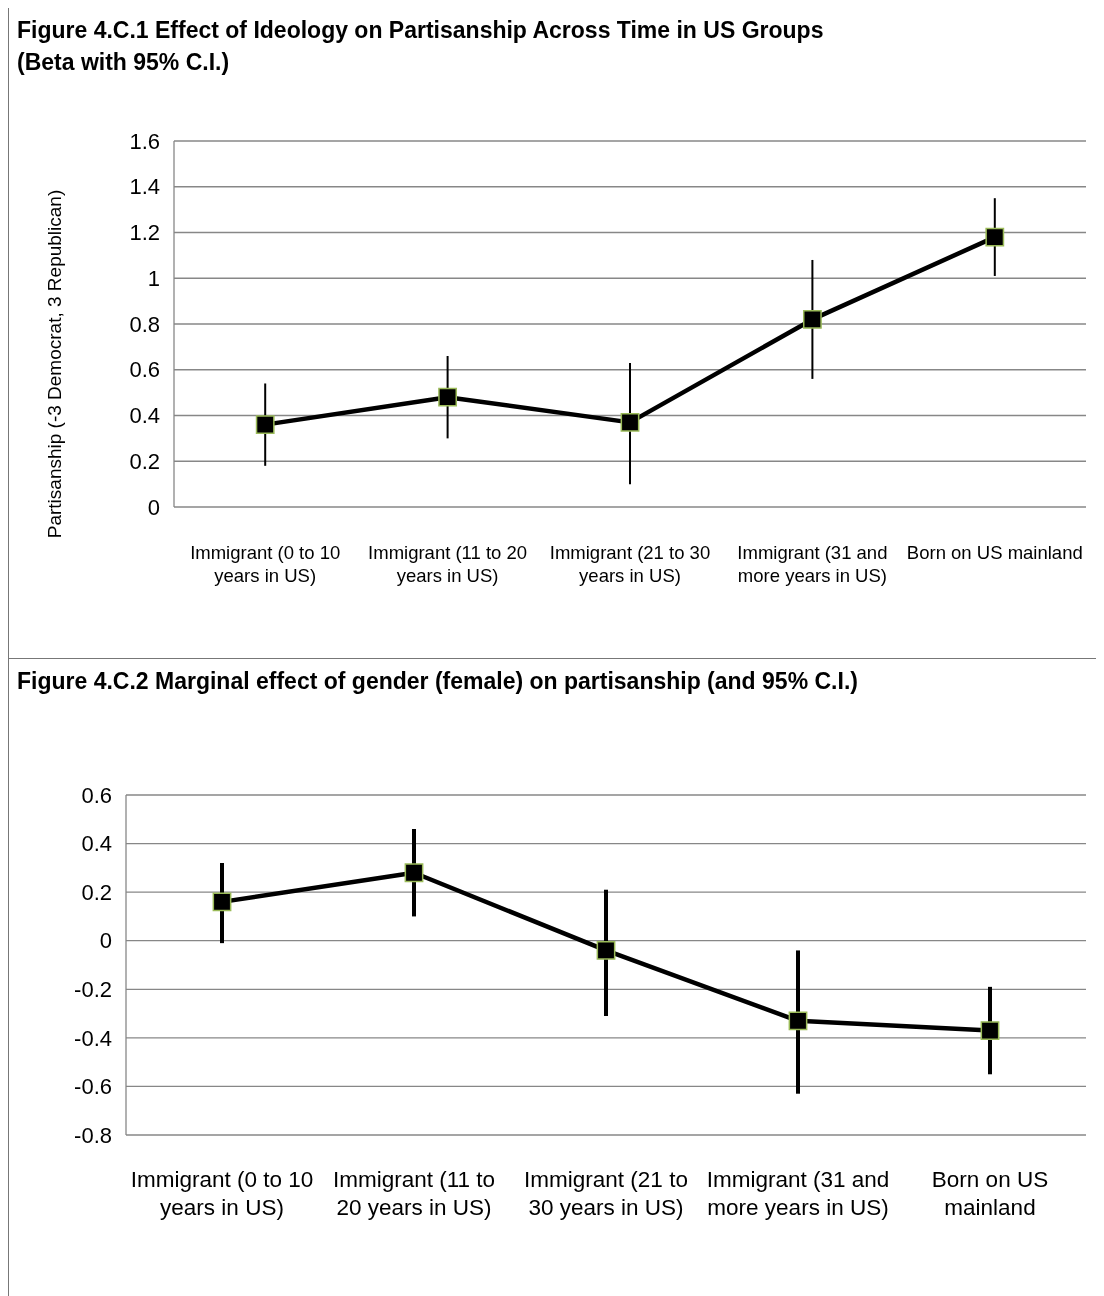 The height and width of the screenshot is (1296, 1104). What do you see at coordinates (144, 187) in the screenshot?
I see `y-tick-label: 1.4` at bounding box center [144, 187].